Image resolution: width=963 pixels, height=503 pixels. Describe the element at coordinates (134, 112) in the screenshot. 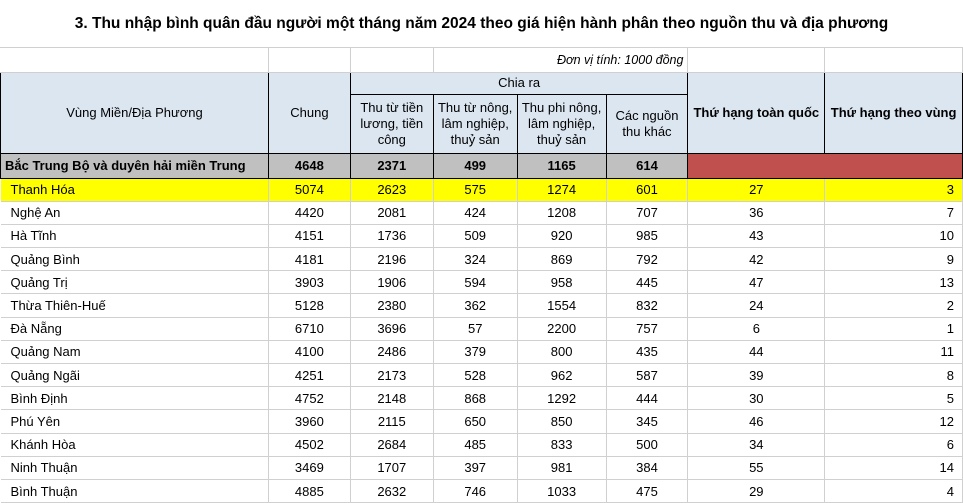

I see `header-region: Vùng Miền/Địa Phương` at that location.